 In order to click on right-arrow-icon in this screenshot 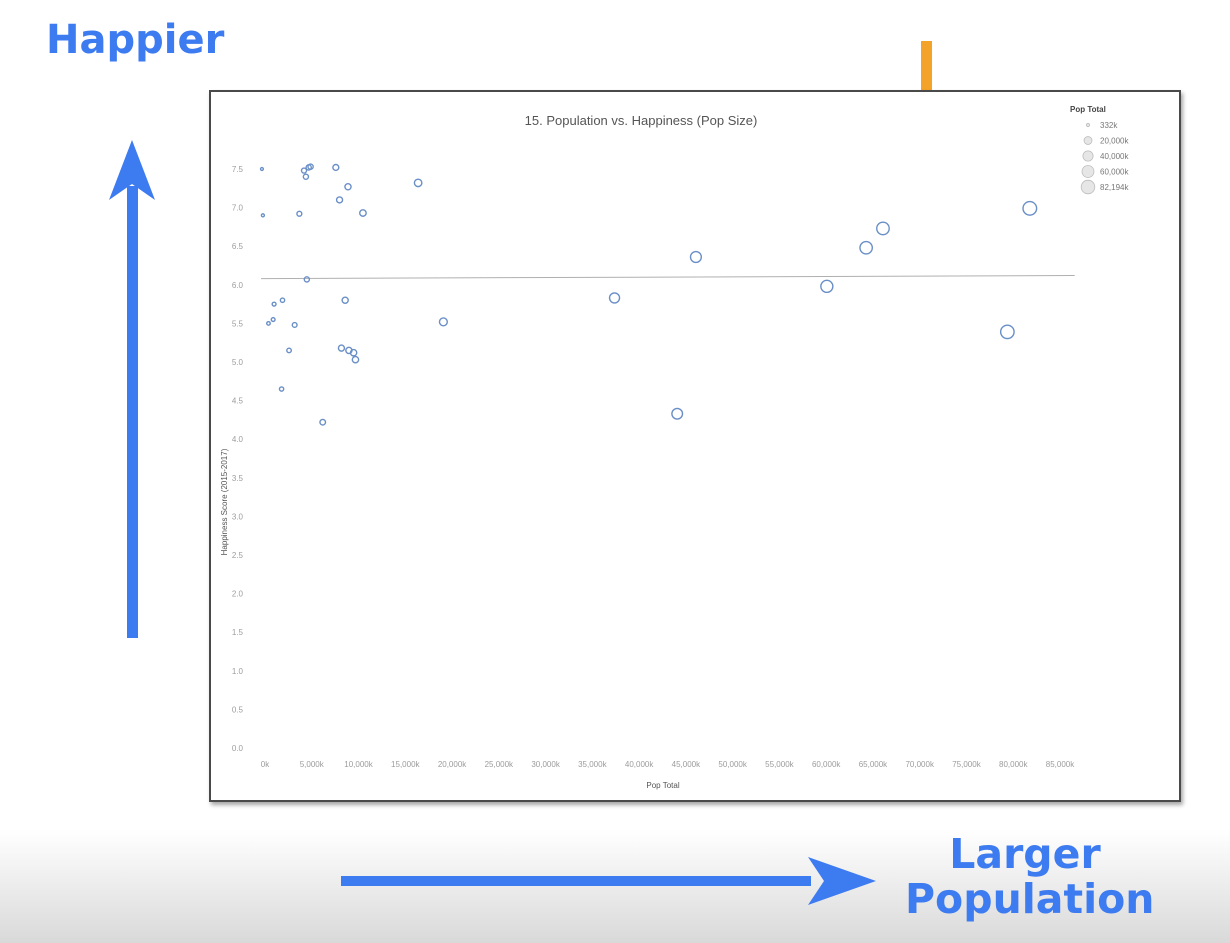, I will do `click(608, 881)`.